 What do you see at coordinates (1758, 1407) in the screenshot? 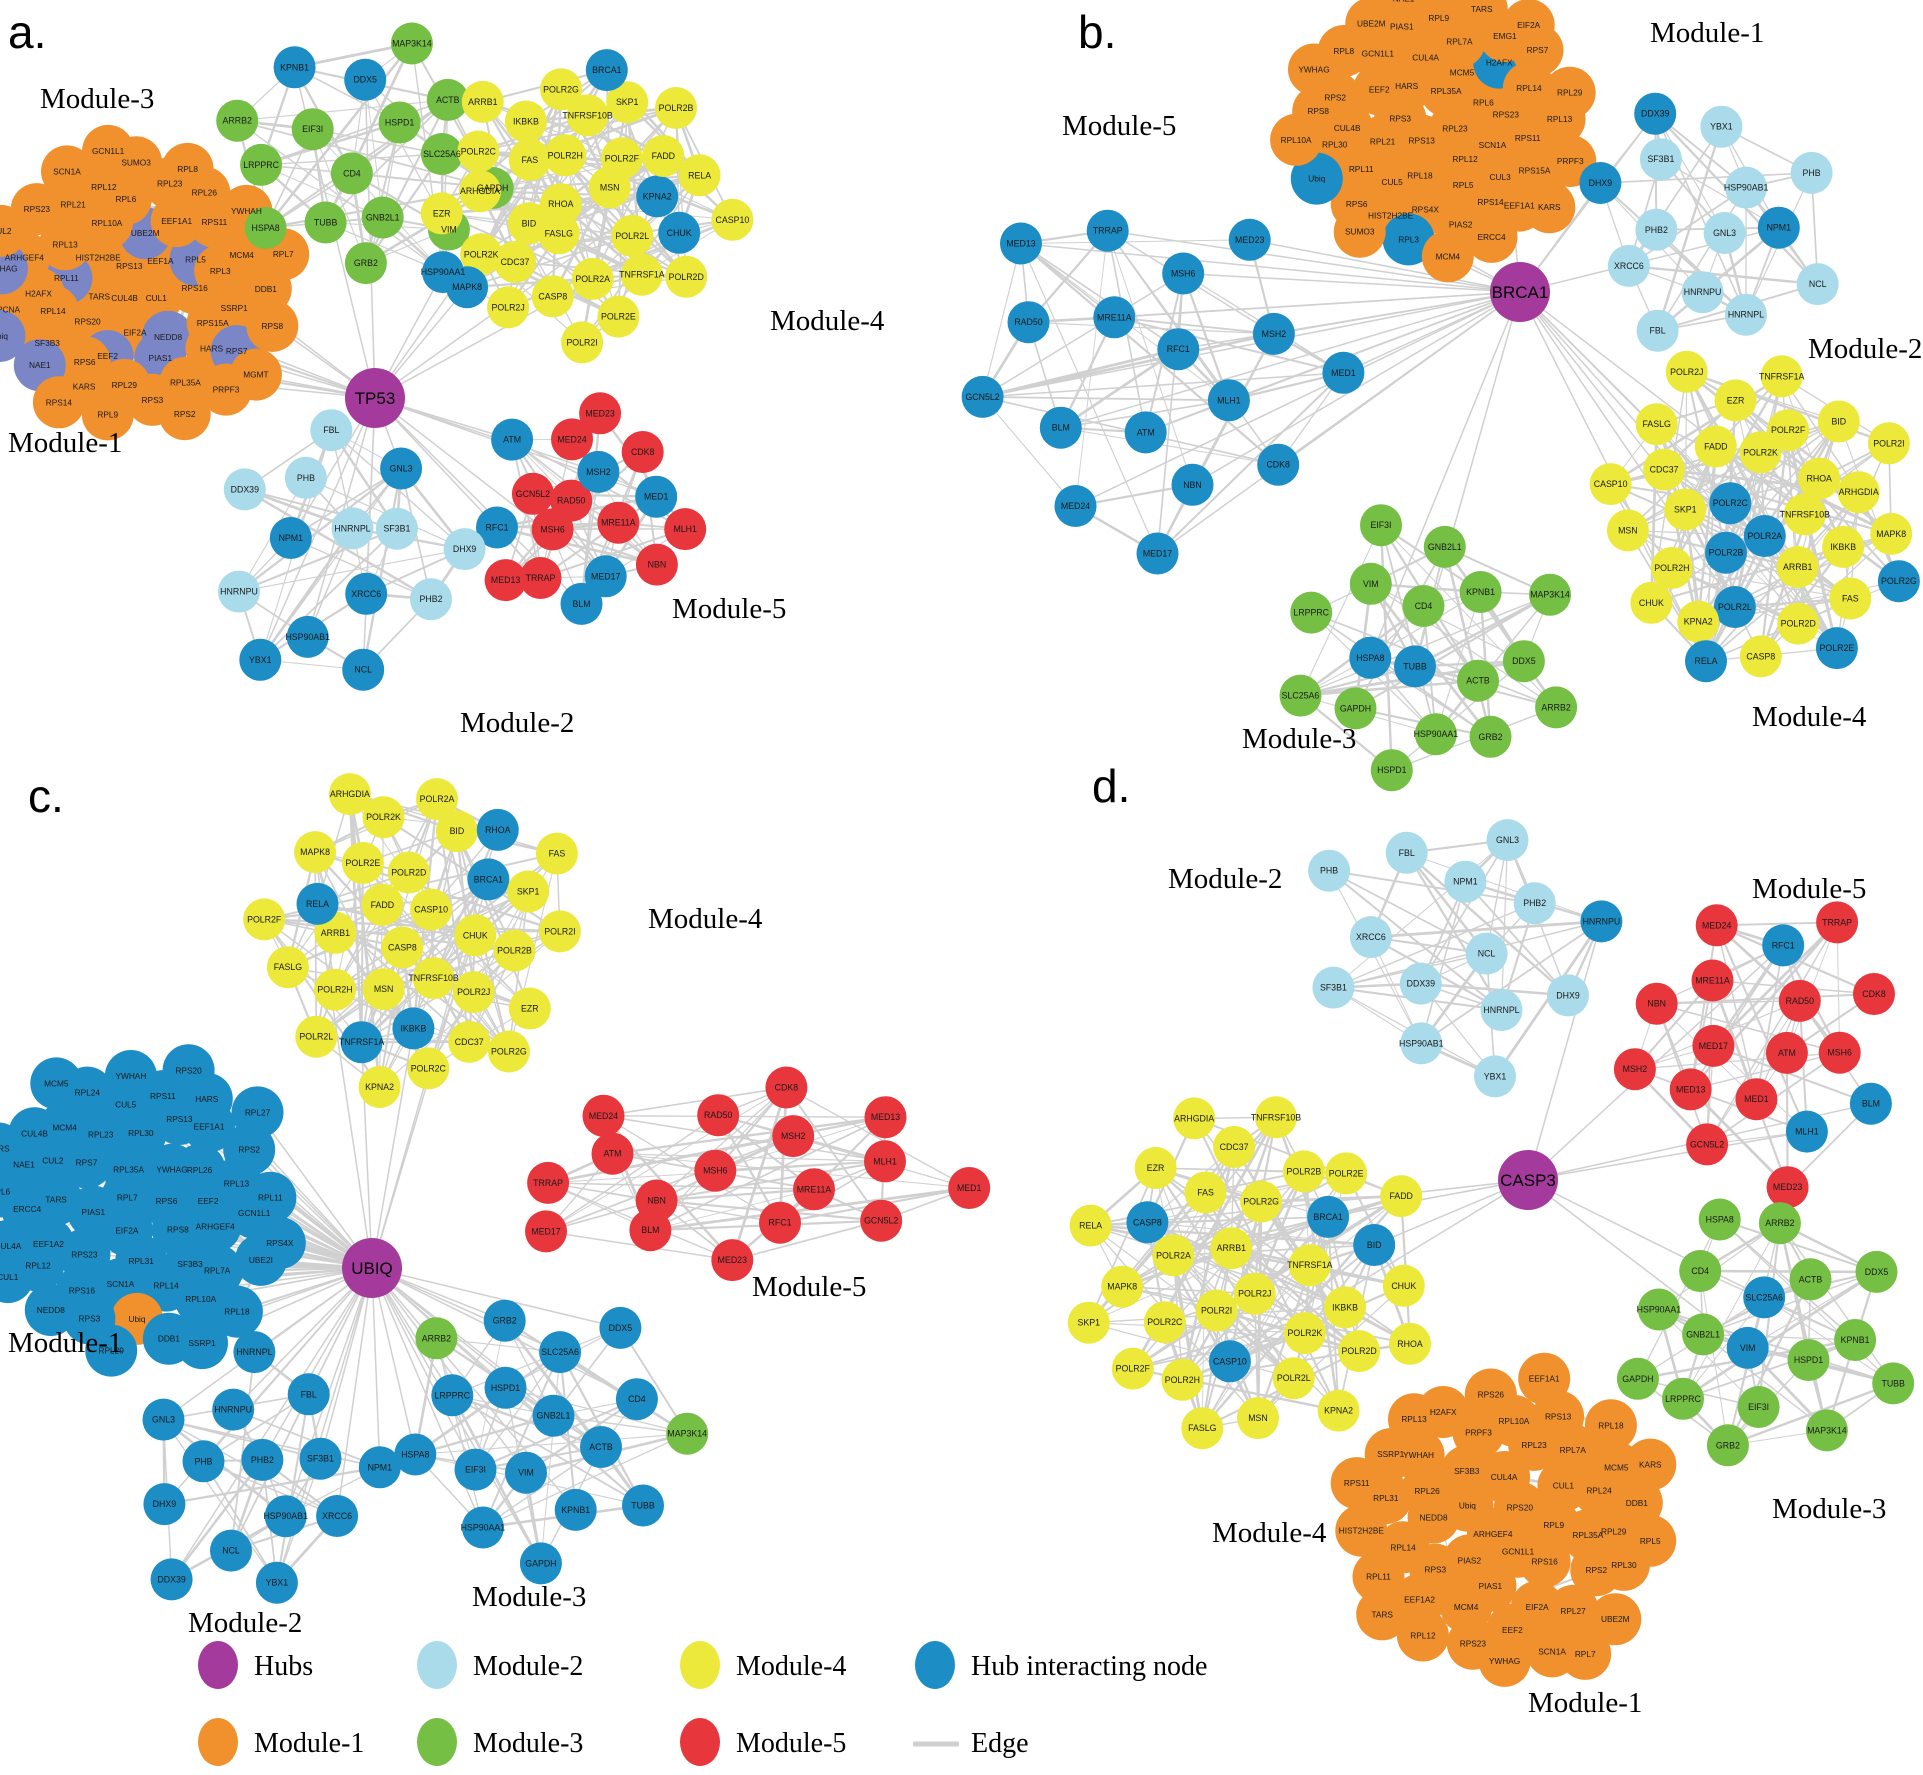
I see `node-EIF3I` at bounding box center [1758, 1407].